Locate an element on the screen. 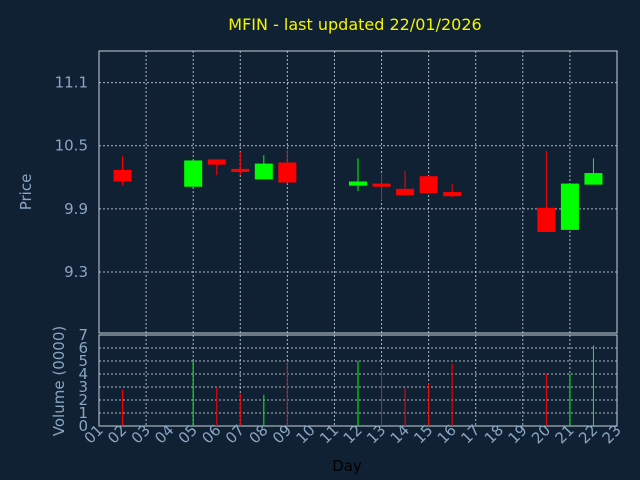  day-tick-label: 05 is located at coordinates (188, 434).